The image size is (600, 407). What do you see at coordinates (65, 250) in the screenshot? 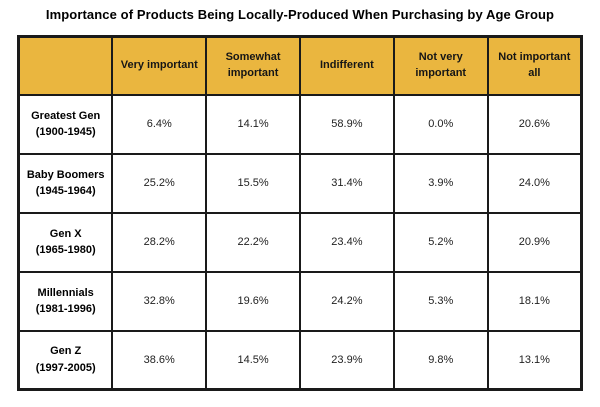
I see `generation-years: (1965-1980)` at bounding box center [65, 250].